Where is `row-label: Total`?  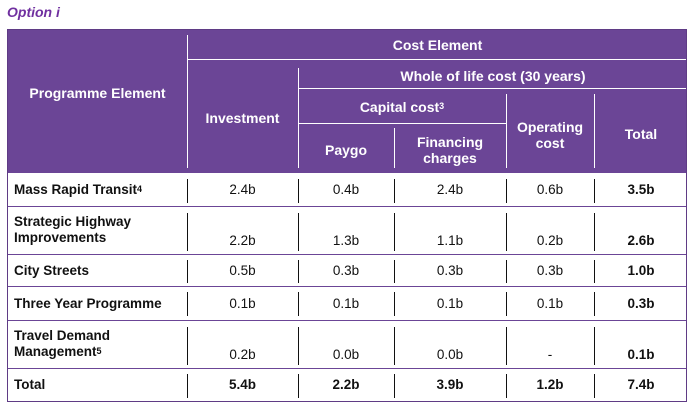 row-label: Total is located at coordinates (30, 384).